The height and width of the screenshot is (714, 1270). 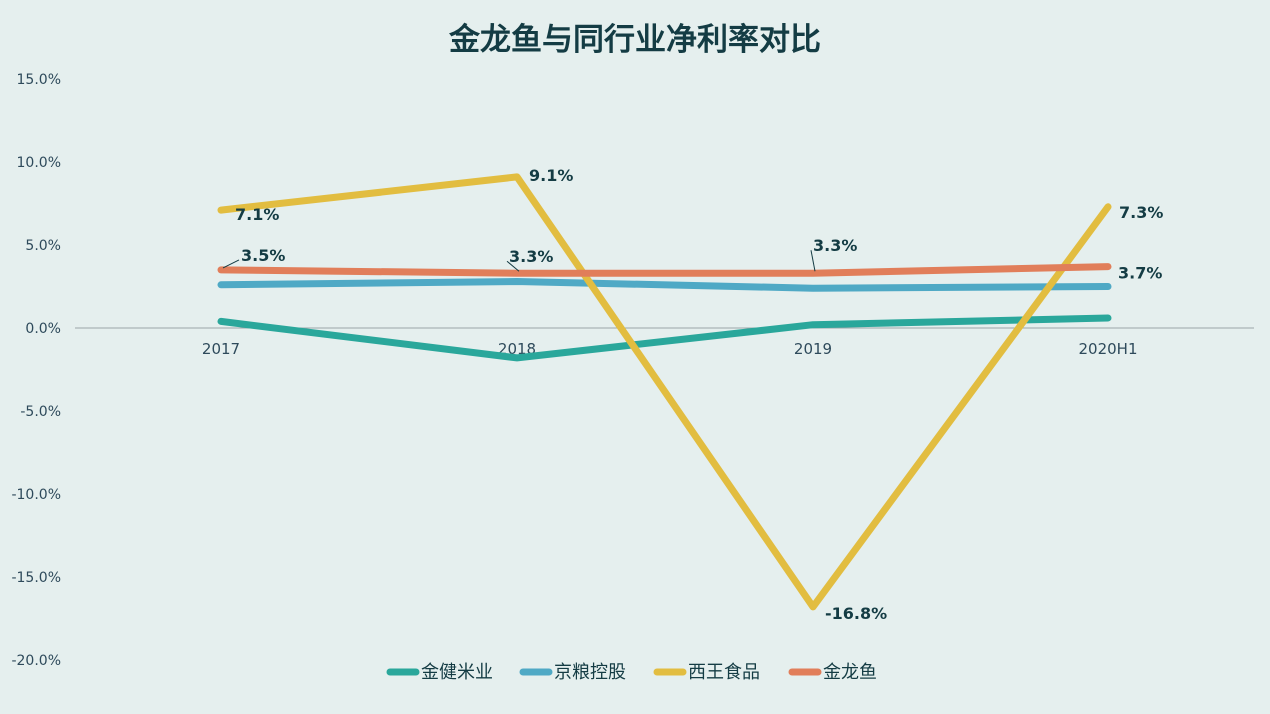 What do you see at coordinates (36, 495) in the screenshot?
I see `y-tick-label: -10.0%` at bounding box center [36, 495].